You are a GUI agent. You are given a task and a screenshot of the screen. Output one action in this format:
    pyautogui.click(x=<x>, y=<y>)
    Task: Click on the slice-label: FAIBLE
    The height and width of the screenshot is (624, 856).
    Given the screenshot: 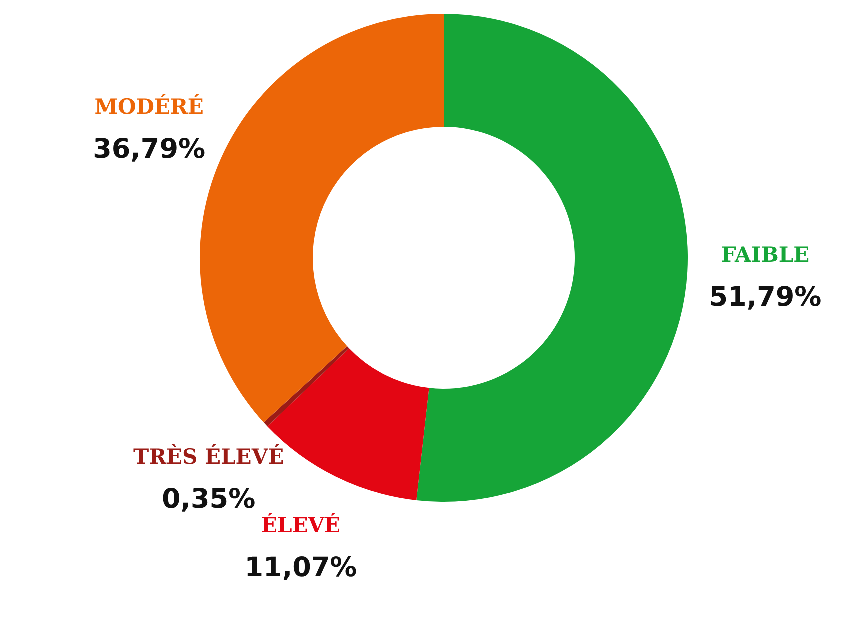 What is the action you would take?
    pyautogui.click(x=765, y=255)
    